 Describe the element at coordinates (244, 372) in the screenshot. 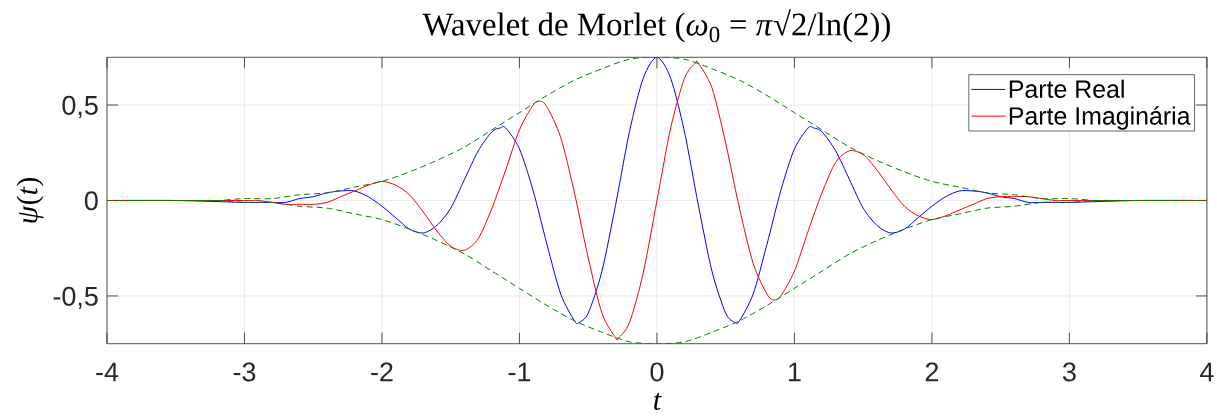

I see `x-tick-label: -3` at that location.